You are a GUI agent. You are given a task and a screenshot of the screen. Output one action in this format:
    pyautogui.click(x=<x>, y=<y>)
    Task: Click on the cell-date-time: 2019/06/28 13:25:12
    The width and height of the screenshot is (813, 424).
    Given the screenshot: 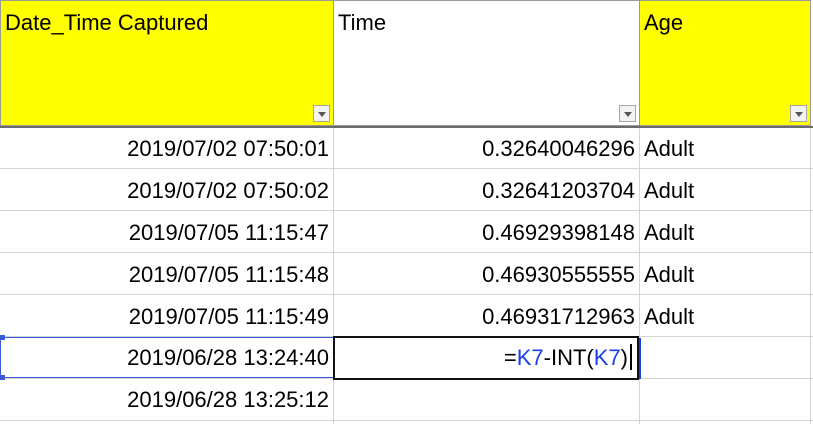 What is the action you would take?
    pyautogui.click(x=228, y=399)
    